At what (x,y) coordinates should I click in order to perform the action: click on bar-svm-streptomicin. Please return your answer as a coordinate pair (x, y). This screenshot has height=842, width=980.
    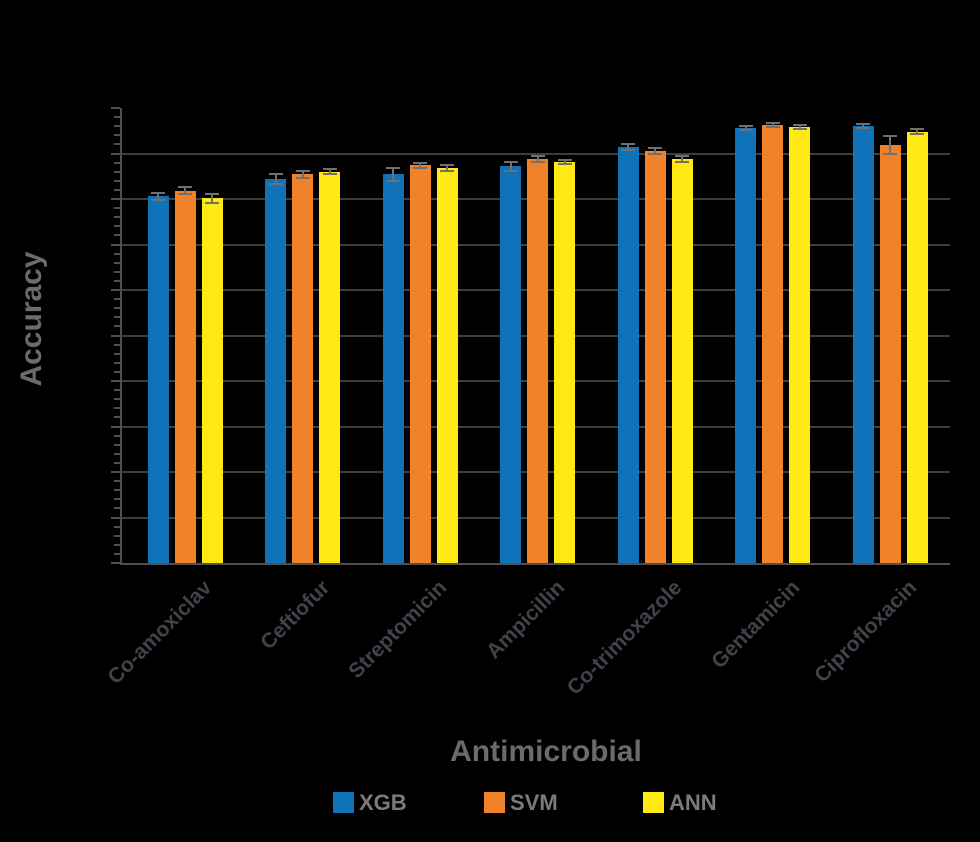
    Looking at the image, I should click on (420, 365).